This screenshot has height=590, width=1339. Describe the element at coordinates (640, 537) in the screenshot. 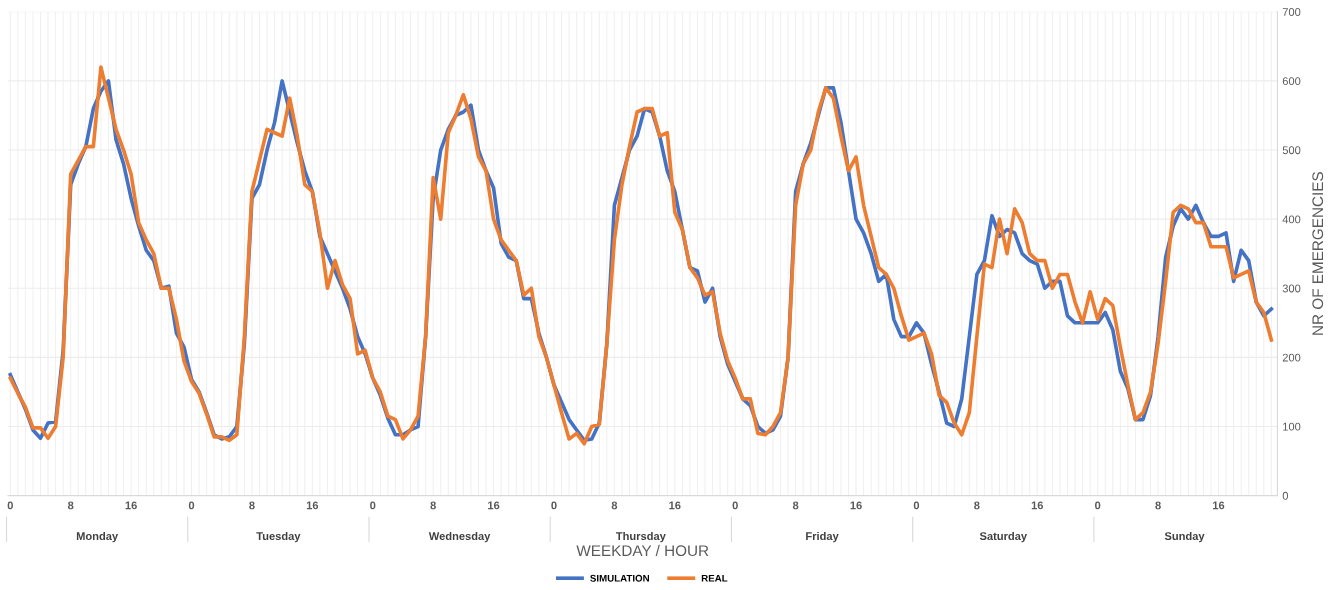

I see `text: Thursday` at that location.